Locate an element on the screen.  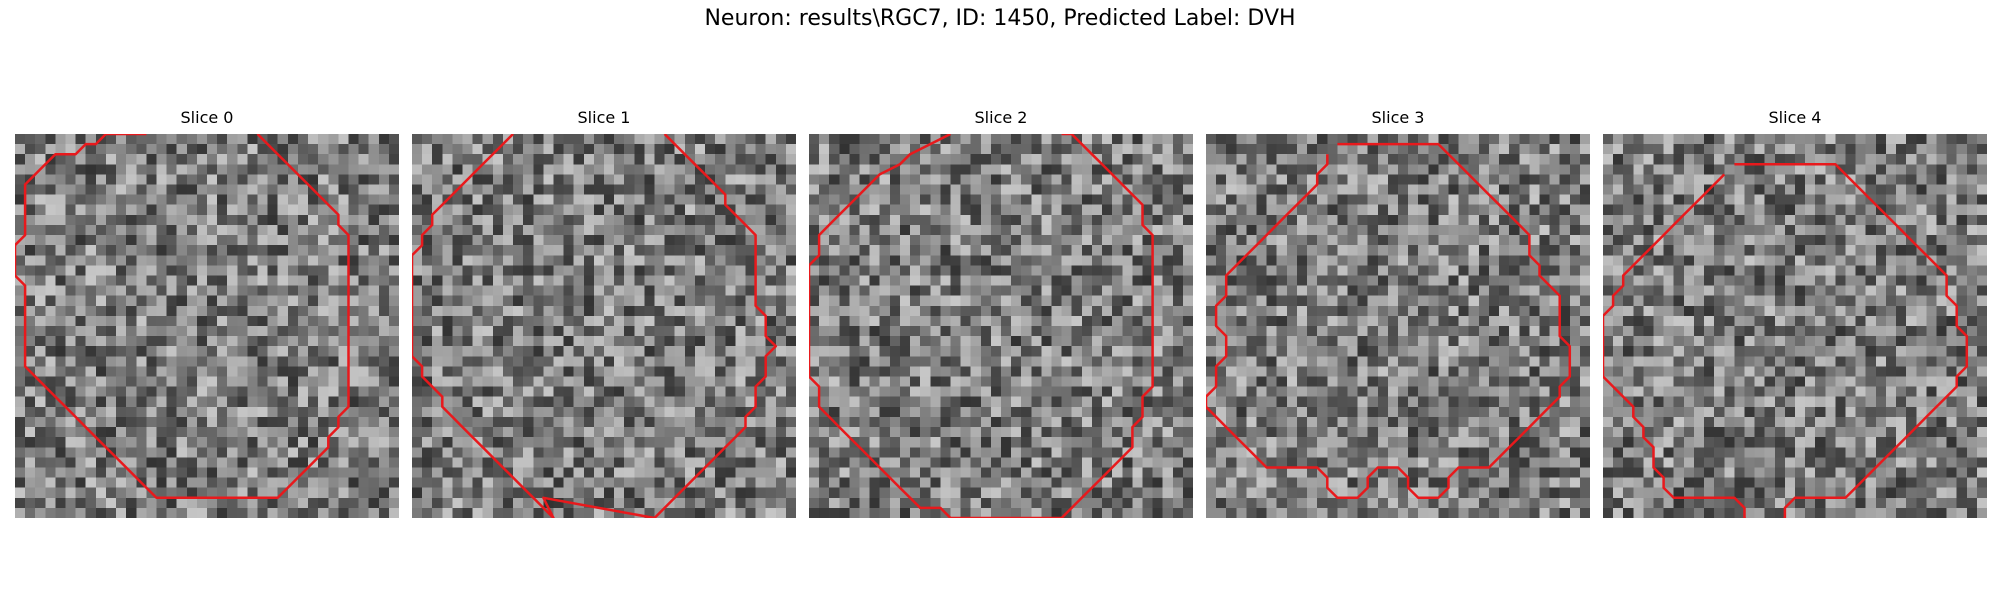
slice-title-3: Slice 3 is located at coordinates (1398, 117).